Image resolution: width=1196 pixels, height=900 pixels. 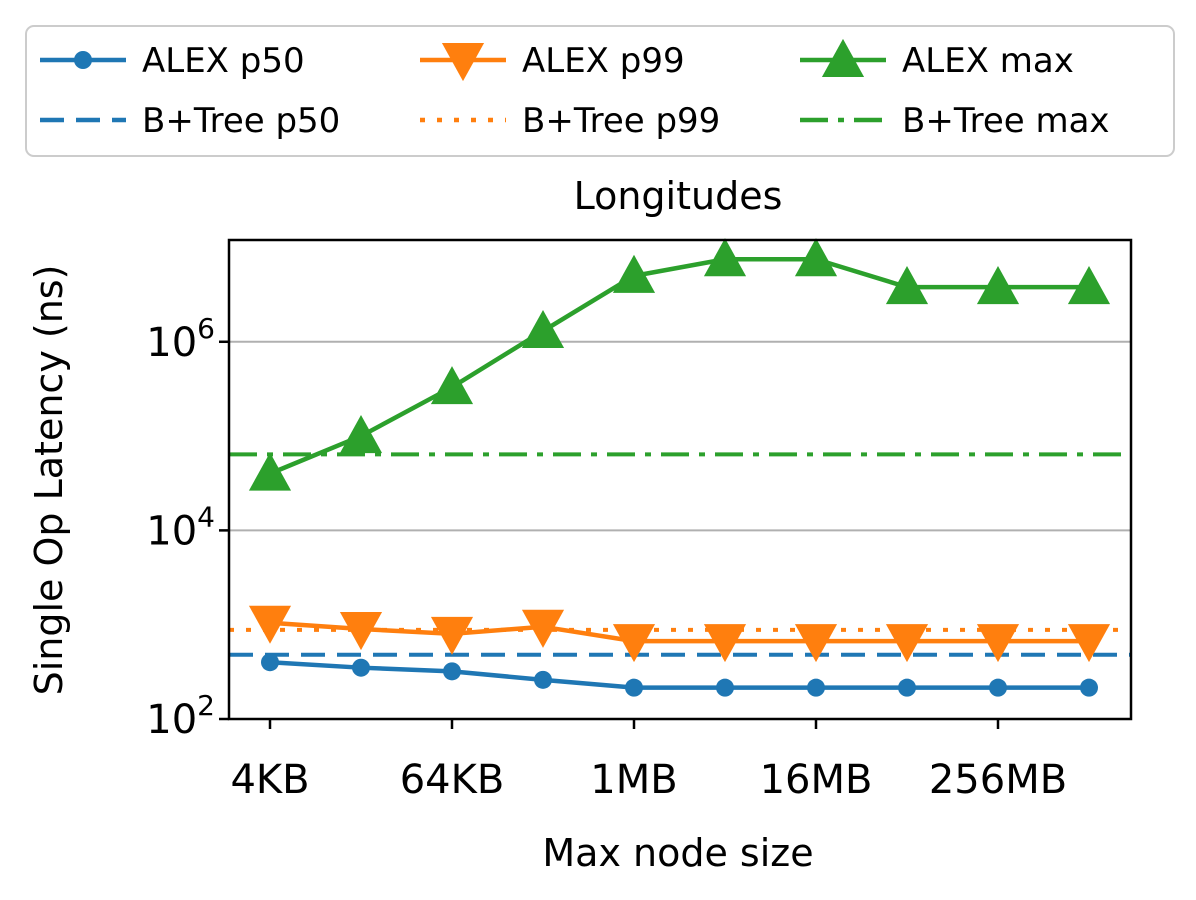 I want to click on series-line-alex-p50, so click(x=679, y=674).